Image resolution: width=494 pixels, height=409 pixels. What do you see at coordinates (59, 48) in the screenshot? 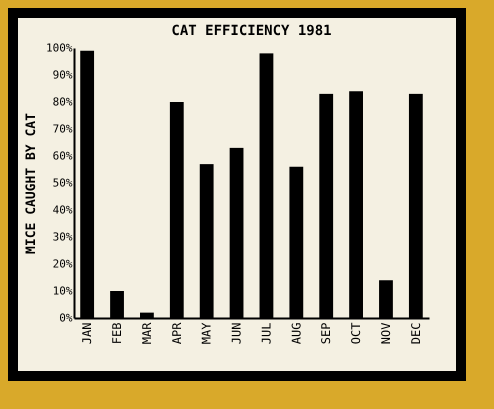
I see `y-tick-label: 100%` at bounding box center [59, 48].